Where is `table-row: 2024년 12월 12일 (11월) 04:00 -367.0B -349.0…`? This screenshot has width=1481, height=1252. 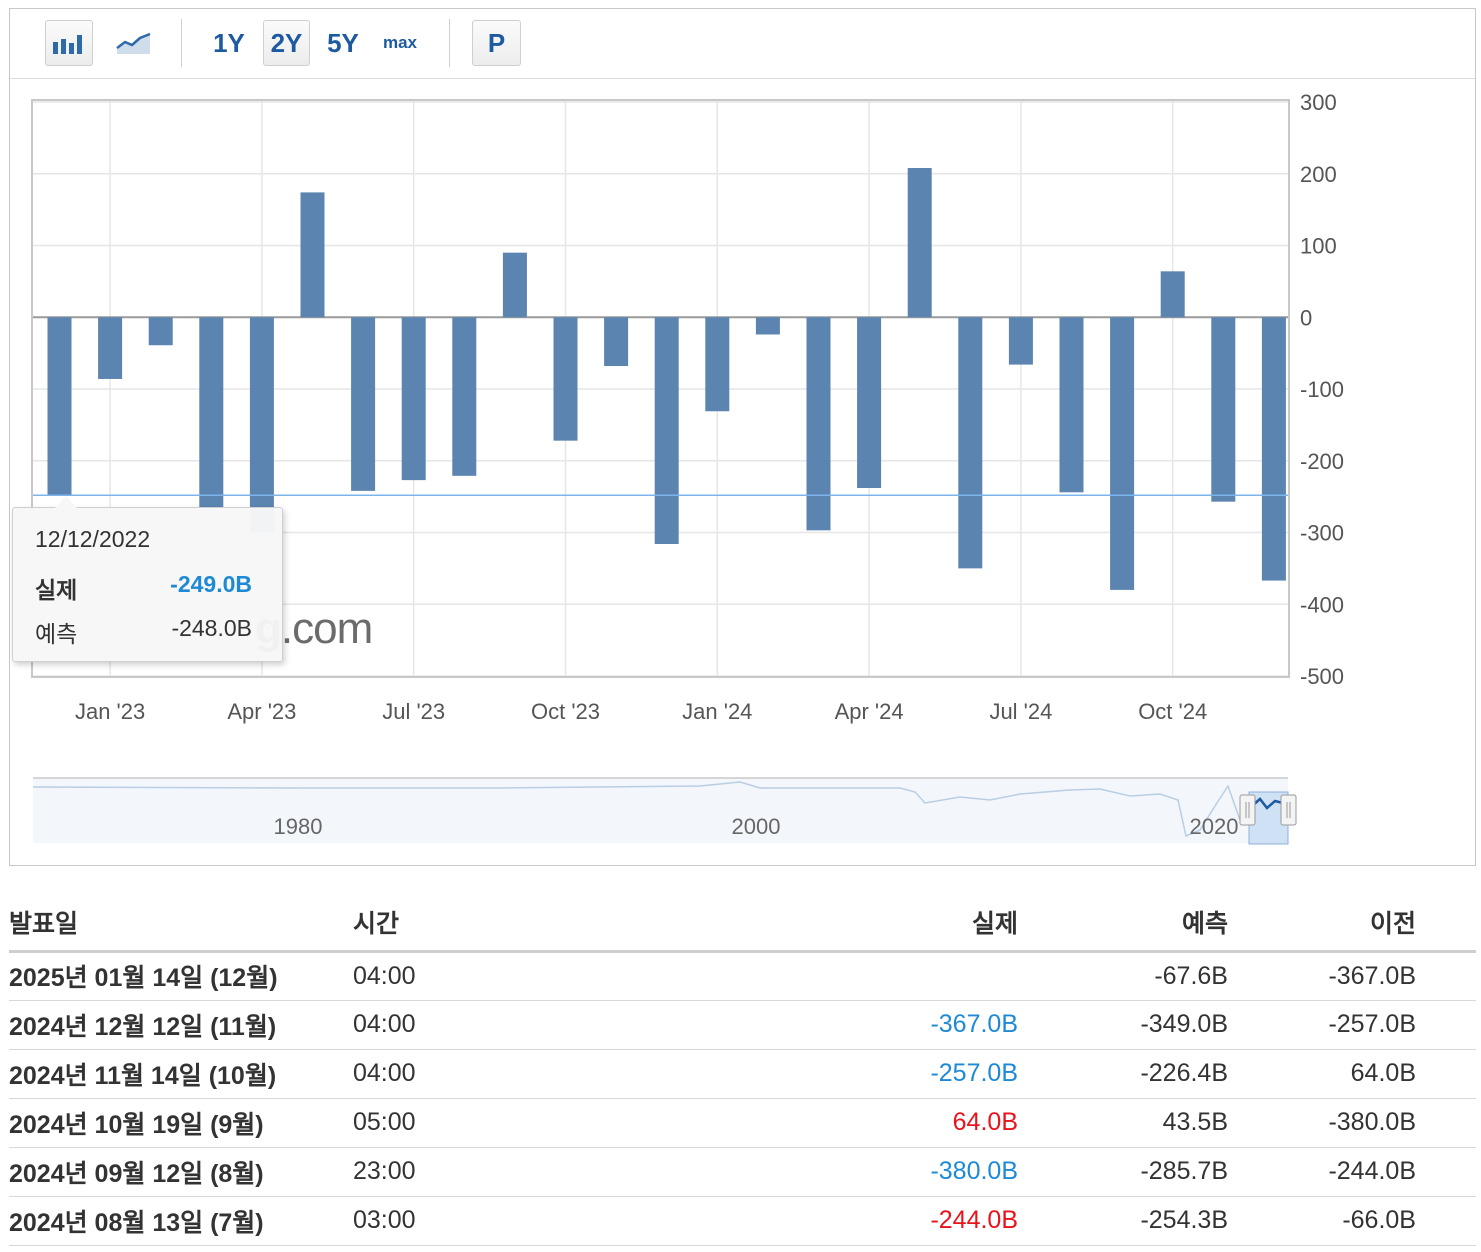 table-row: 2024년 12월 12일 (11월) 04:00 -367.0B -349.0… is located at coordinates (742, 1025).